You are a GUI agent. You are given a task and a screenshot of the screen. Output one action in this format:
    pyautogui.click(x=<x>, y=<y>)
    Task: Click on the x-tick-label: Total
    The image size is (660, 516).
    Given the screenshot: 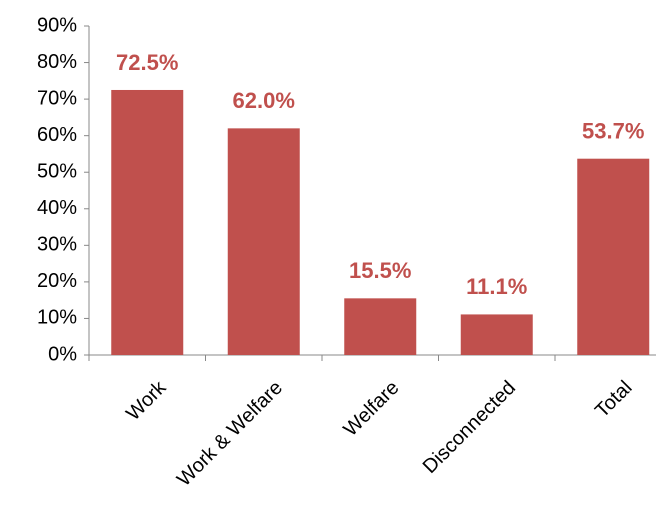 What is the action you would take?
    pyautogui.click(x=613, y=399)
    